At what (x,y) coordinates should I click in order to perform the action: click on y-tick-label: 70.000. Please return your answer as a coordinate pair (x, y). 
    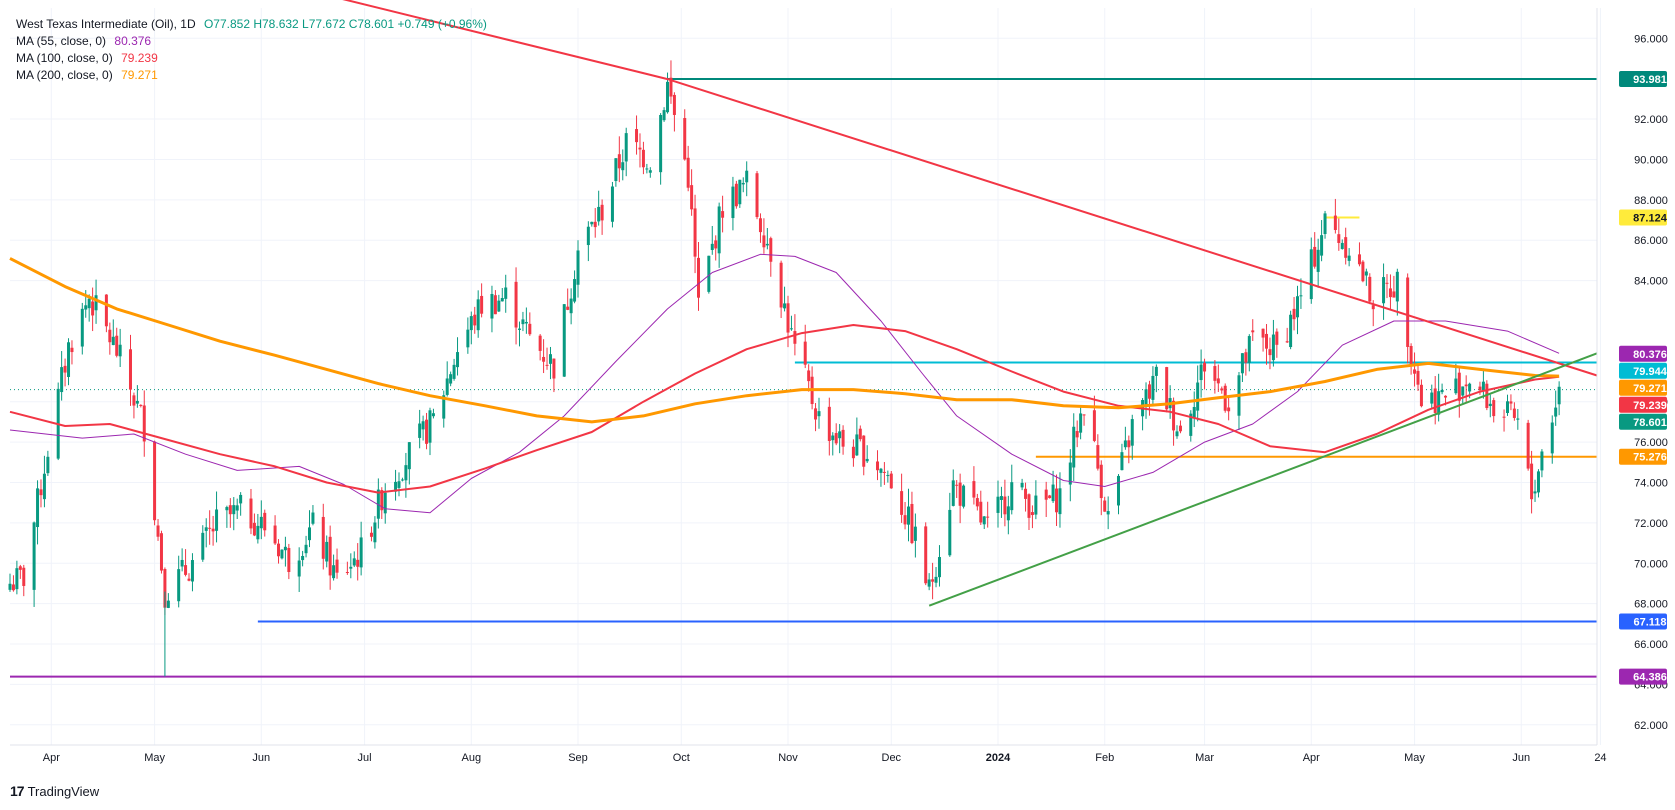
    Looking at the image, I should click on (1651, 564).